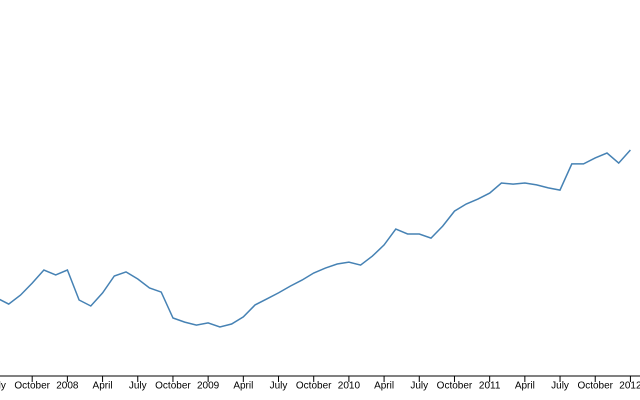 This screenshot has width=640, height=400. I want to click on x-tick-label: 2010, so click(349, 386).